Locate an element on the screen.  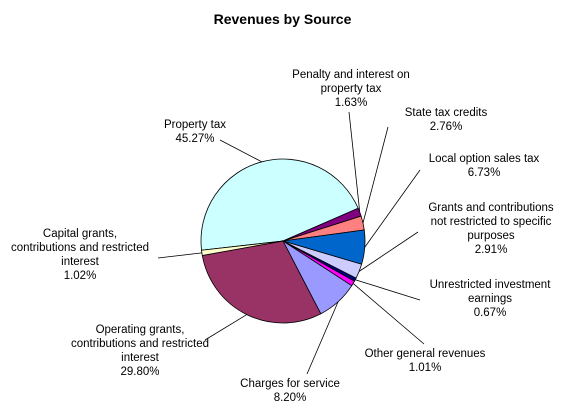
label-local-option-sales-tax: Local option sales tax 6.73% is located at coordinates (484, 166).